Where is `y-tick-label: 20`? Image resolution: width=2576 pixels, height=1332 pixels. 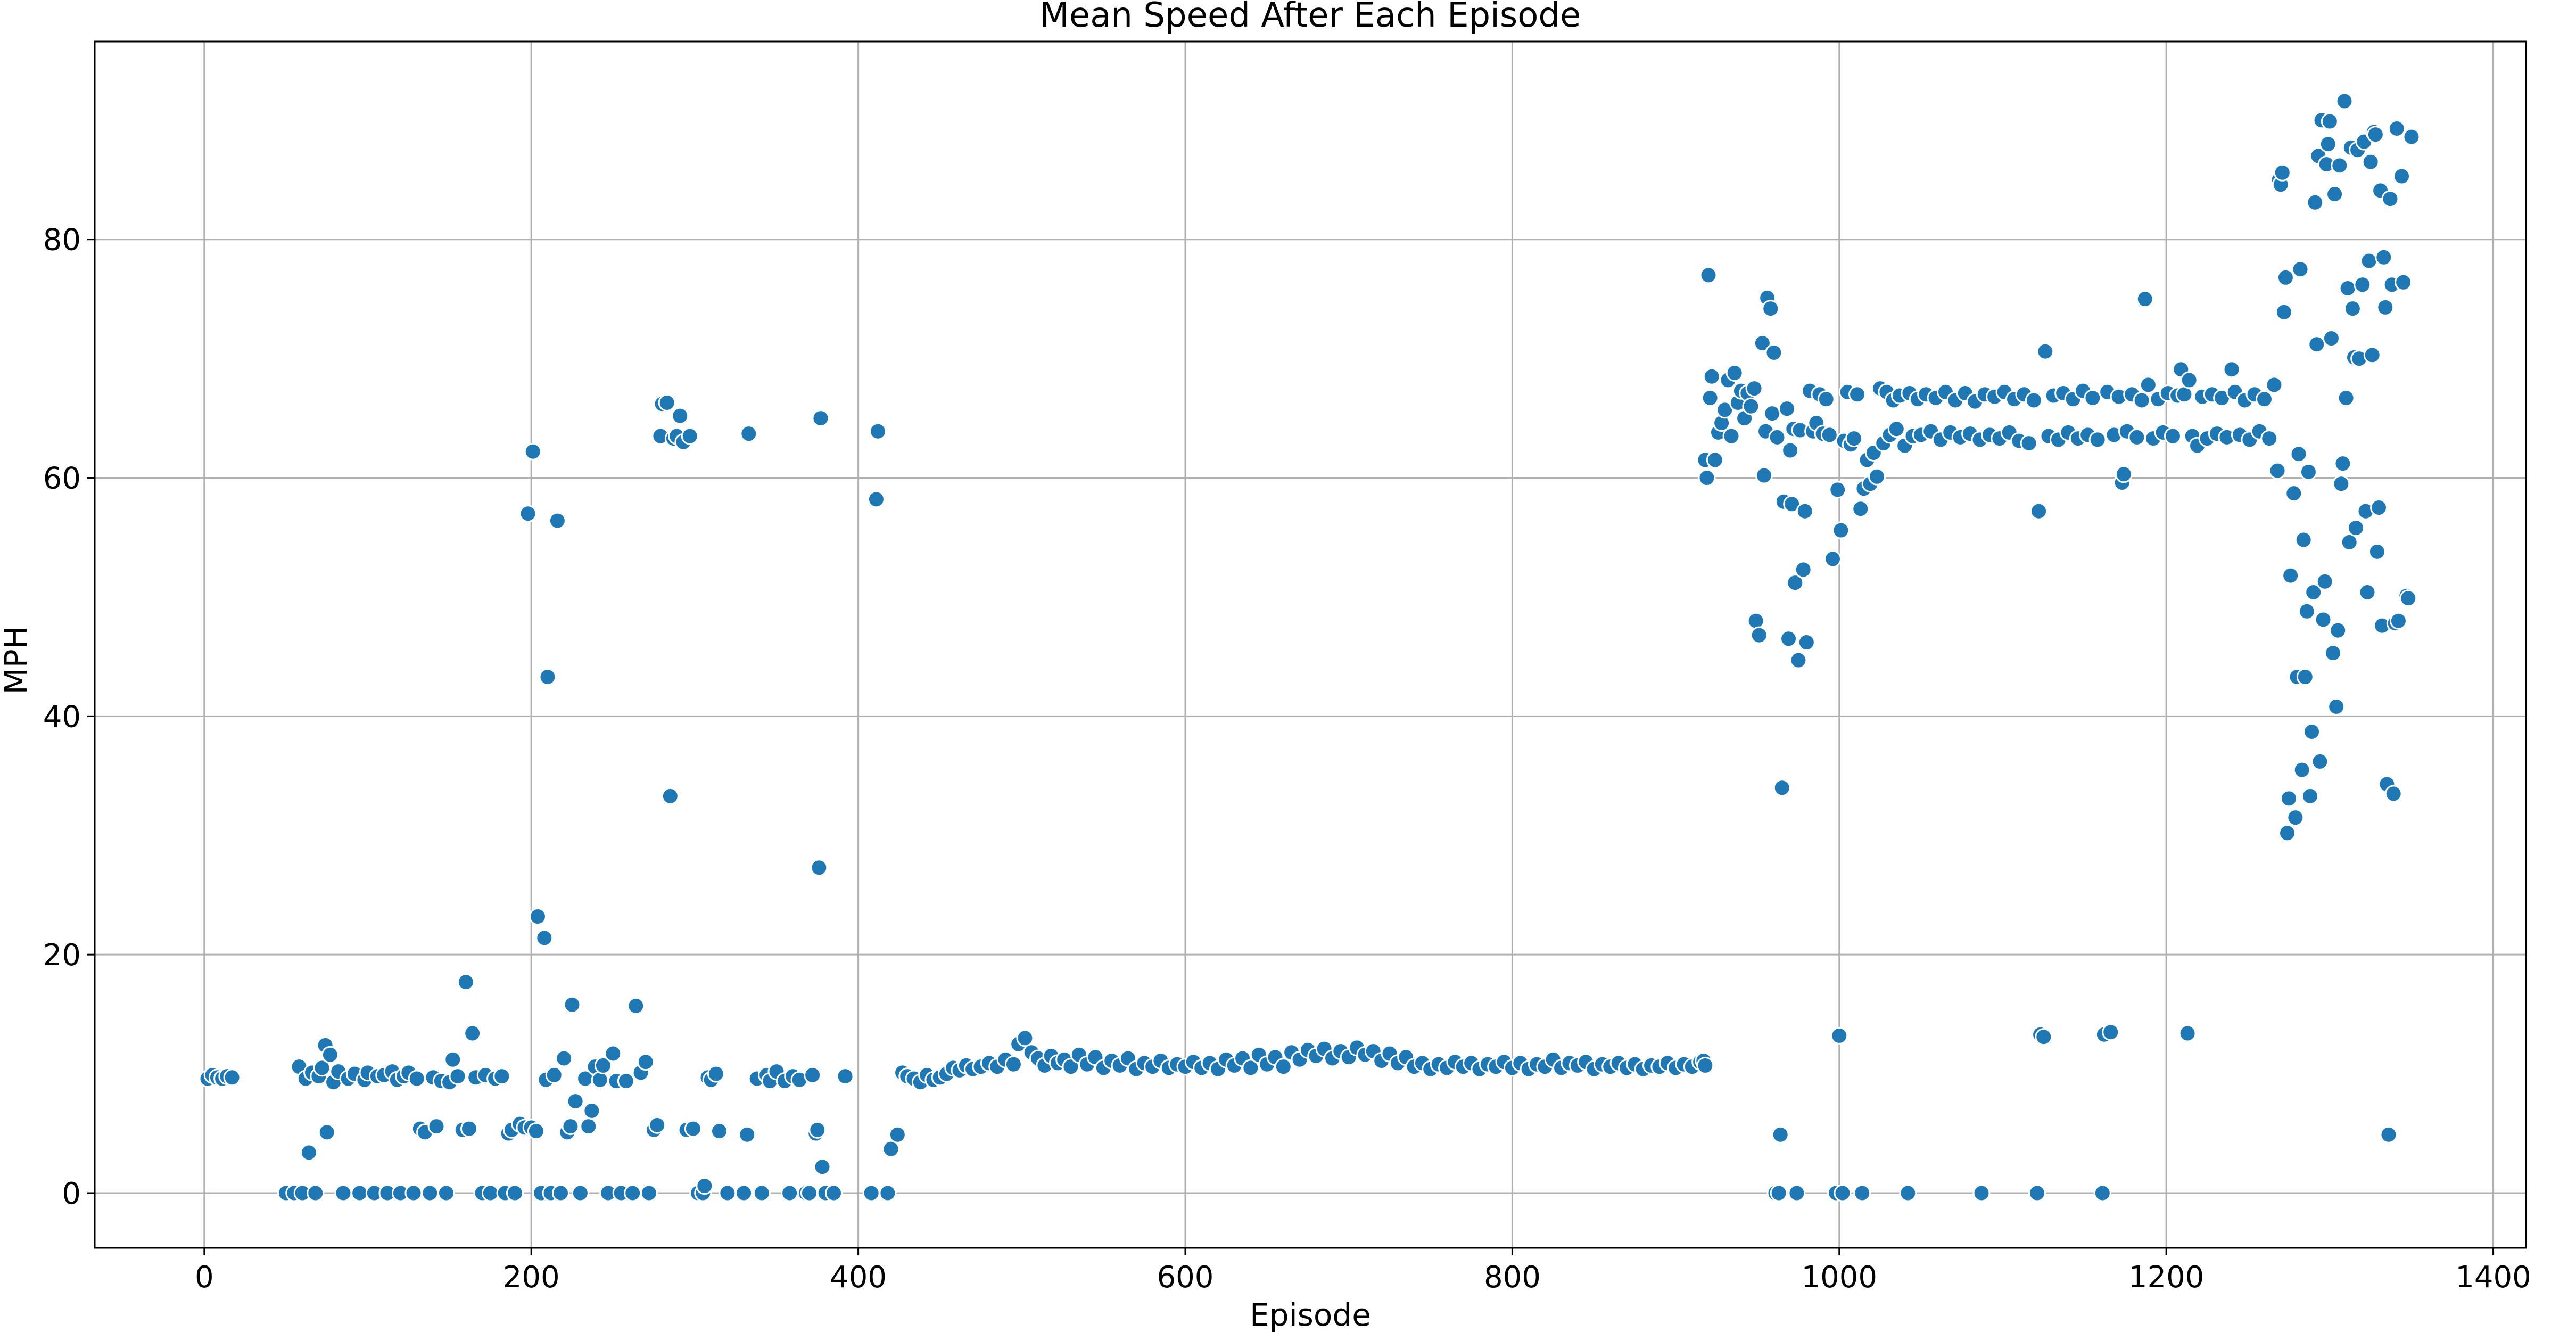
y-tick-label: 20 is located at coordinates (62, 955).